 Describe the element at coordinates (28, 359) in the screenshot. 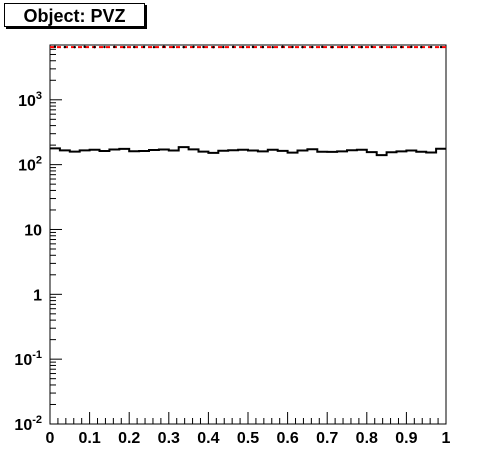

I see `y-tick-label: 10⁻¹` at that location.